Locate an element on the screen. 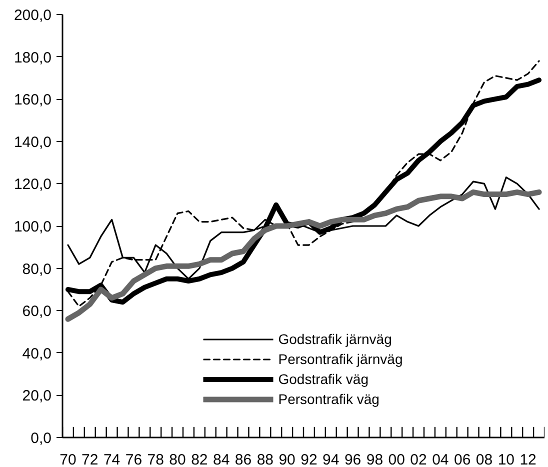 The image size is (548, 467). x-tick-label: 12 is located at coordinates (528, 459).